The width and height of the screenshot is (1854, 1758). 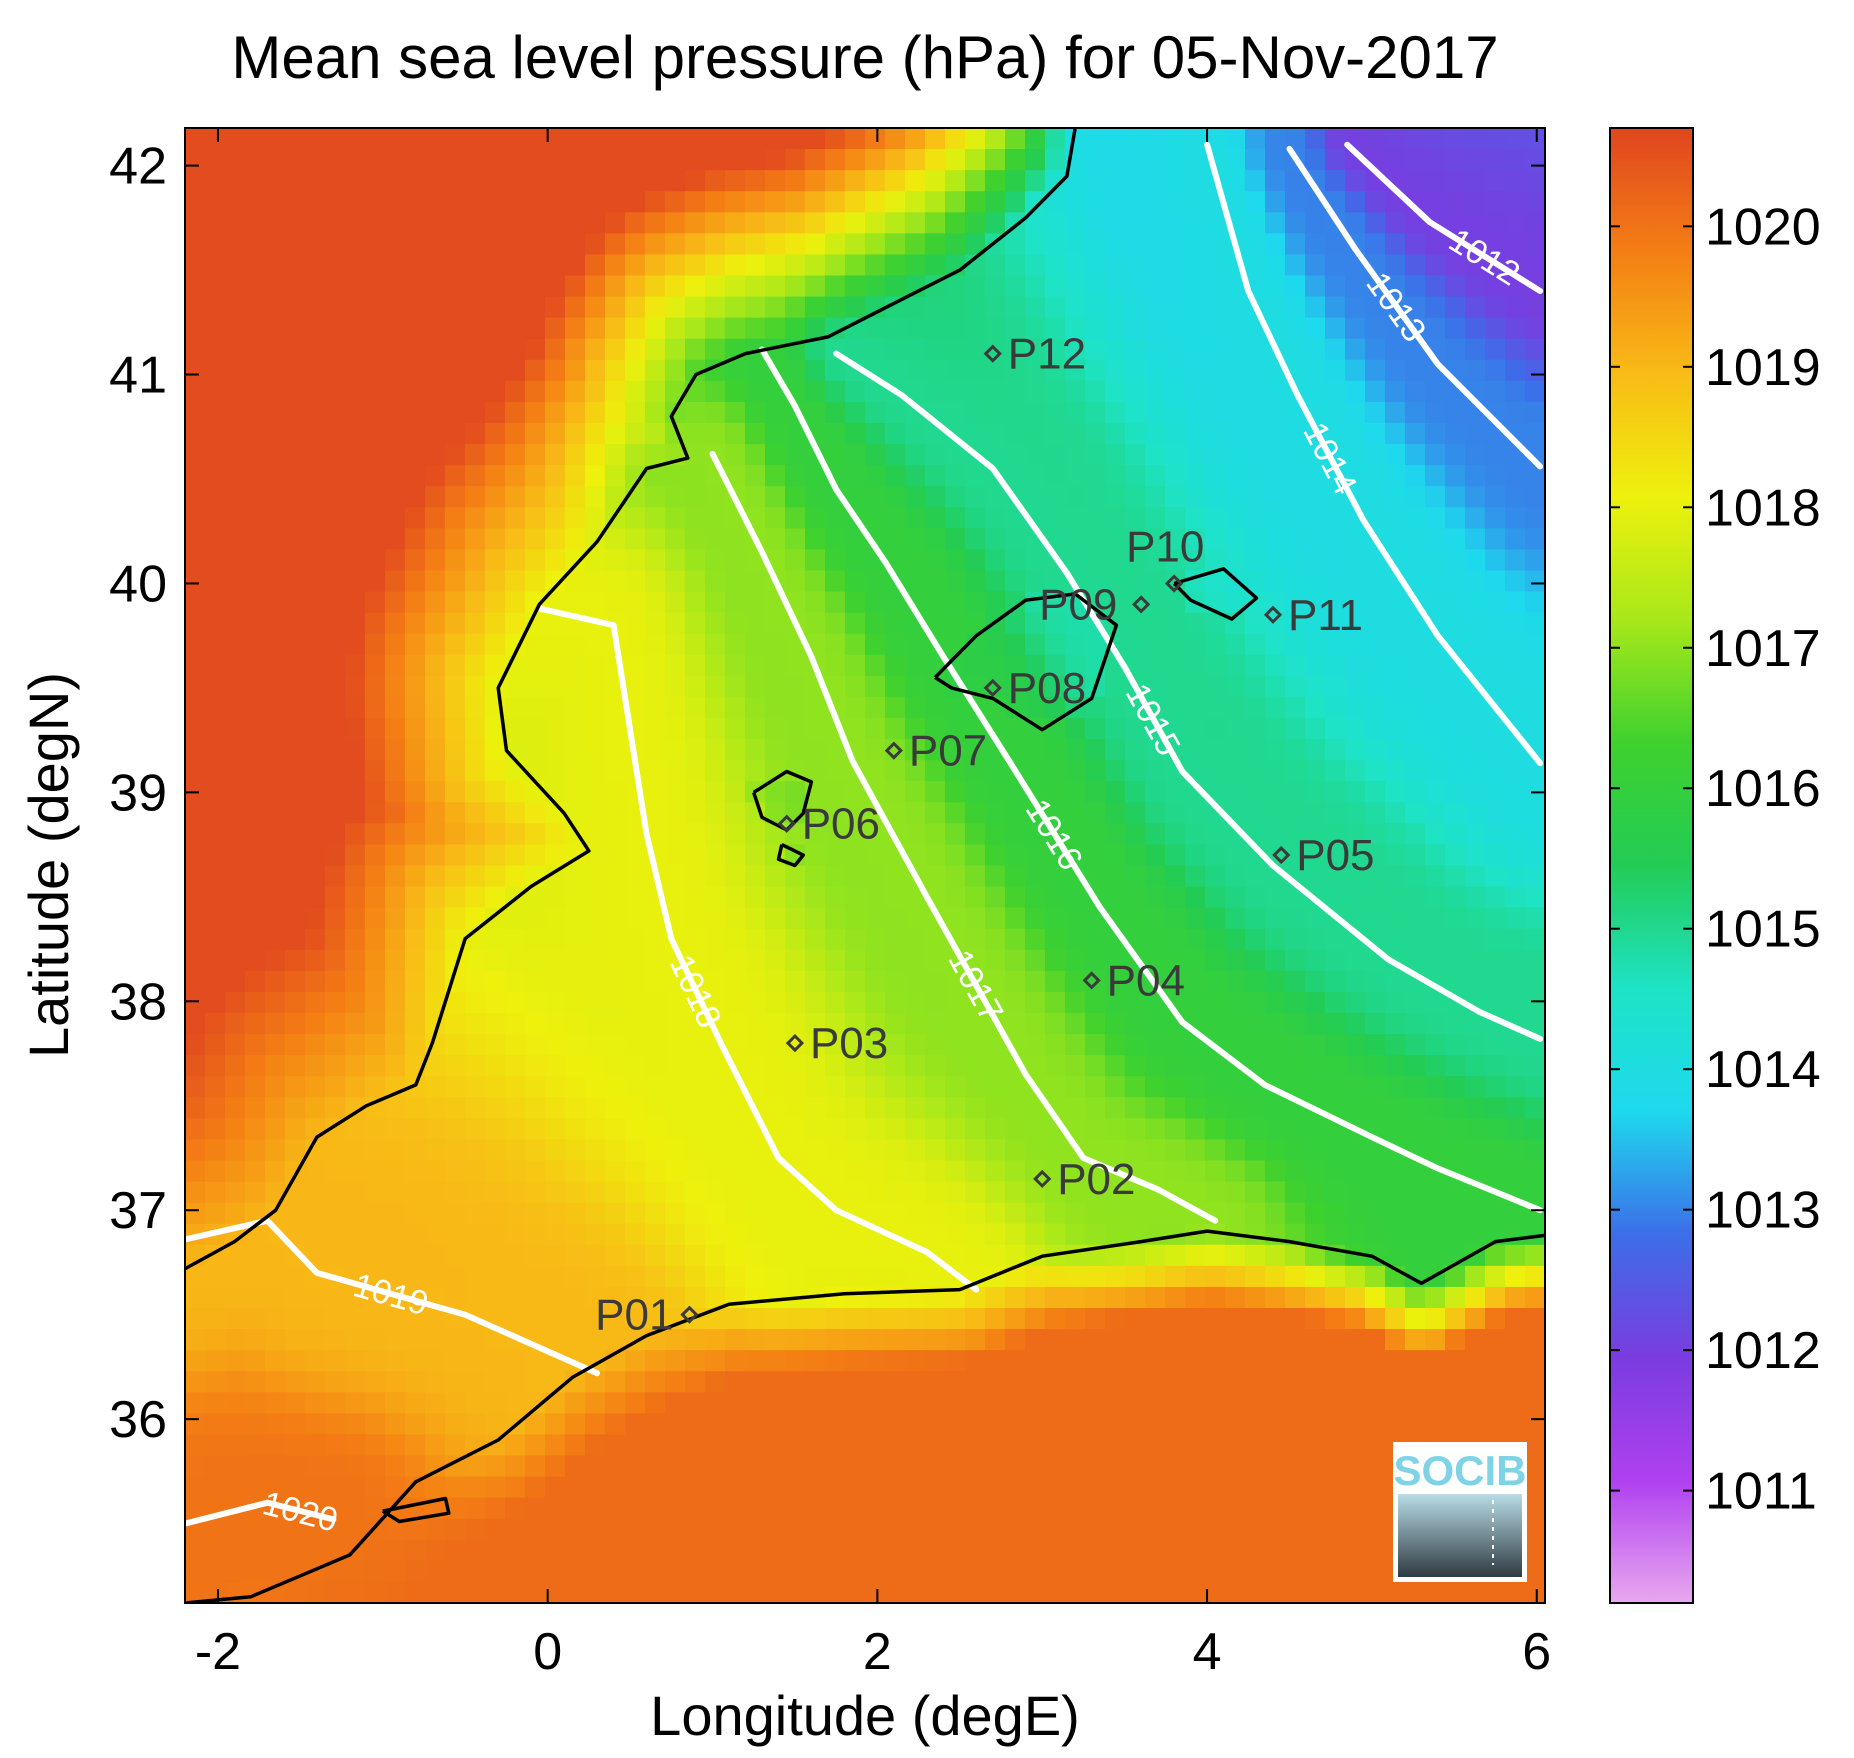 What do you see at coordinates (1763, 368) in the screenshot?
I see `colorbar-tick-label: 1019` at bounding box center [1763, 368].